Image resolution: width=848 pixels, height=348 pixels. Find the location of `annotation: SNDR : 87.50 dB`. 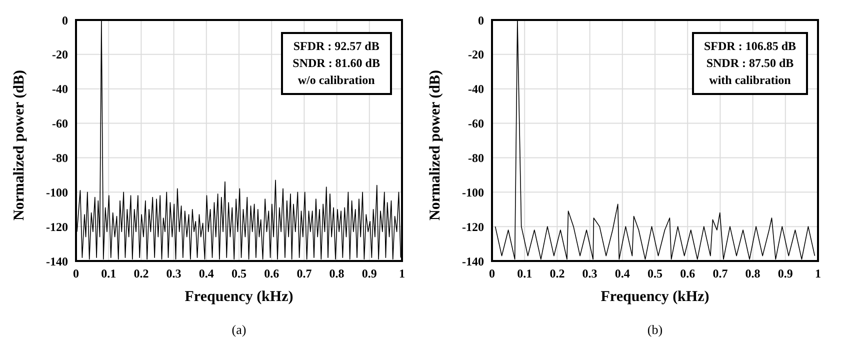

annotation: SNDR : 87.50 dB is located at coordinates (750, 63).